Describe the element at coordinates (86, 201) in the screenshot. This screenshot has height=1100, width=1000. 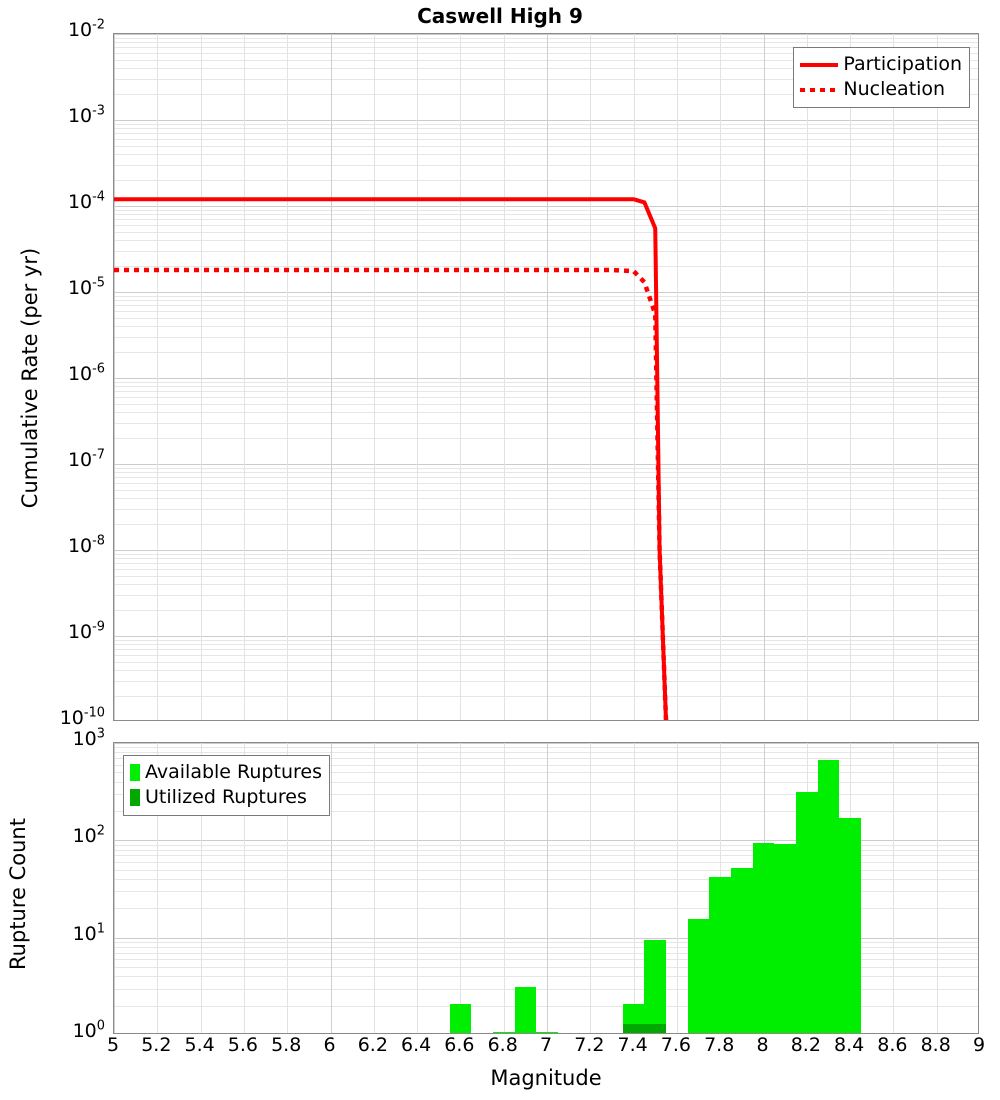
I see `y-tick-label: 10⁻⁴` at that location.